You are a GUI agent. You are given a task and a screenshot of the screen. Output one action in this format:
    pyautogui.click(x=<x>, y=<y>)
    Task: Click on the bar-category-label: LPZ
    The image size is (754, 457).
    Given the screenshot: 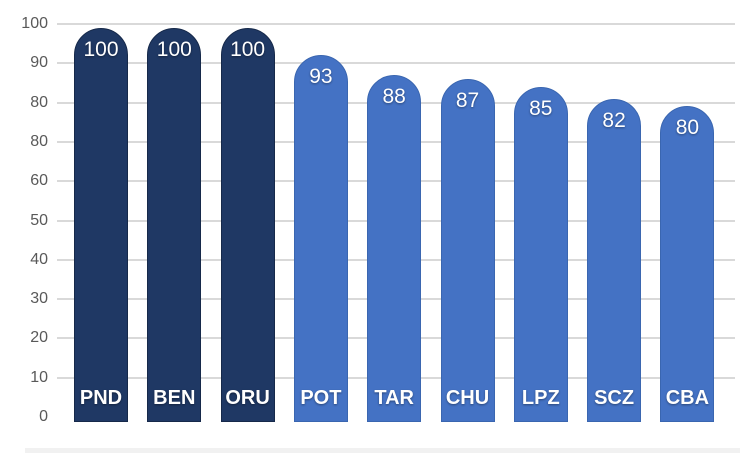 What is the action you would take?
    pyautogui.click(x=540, y=397)
    